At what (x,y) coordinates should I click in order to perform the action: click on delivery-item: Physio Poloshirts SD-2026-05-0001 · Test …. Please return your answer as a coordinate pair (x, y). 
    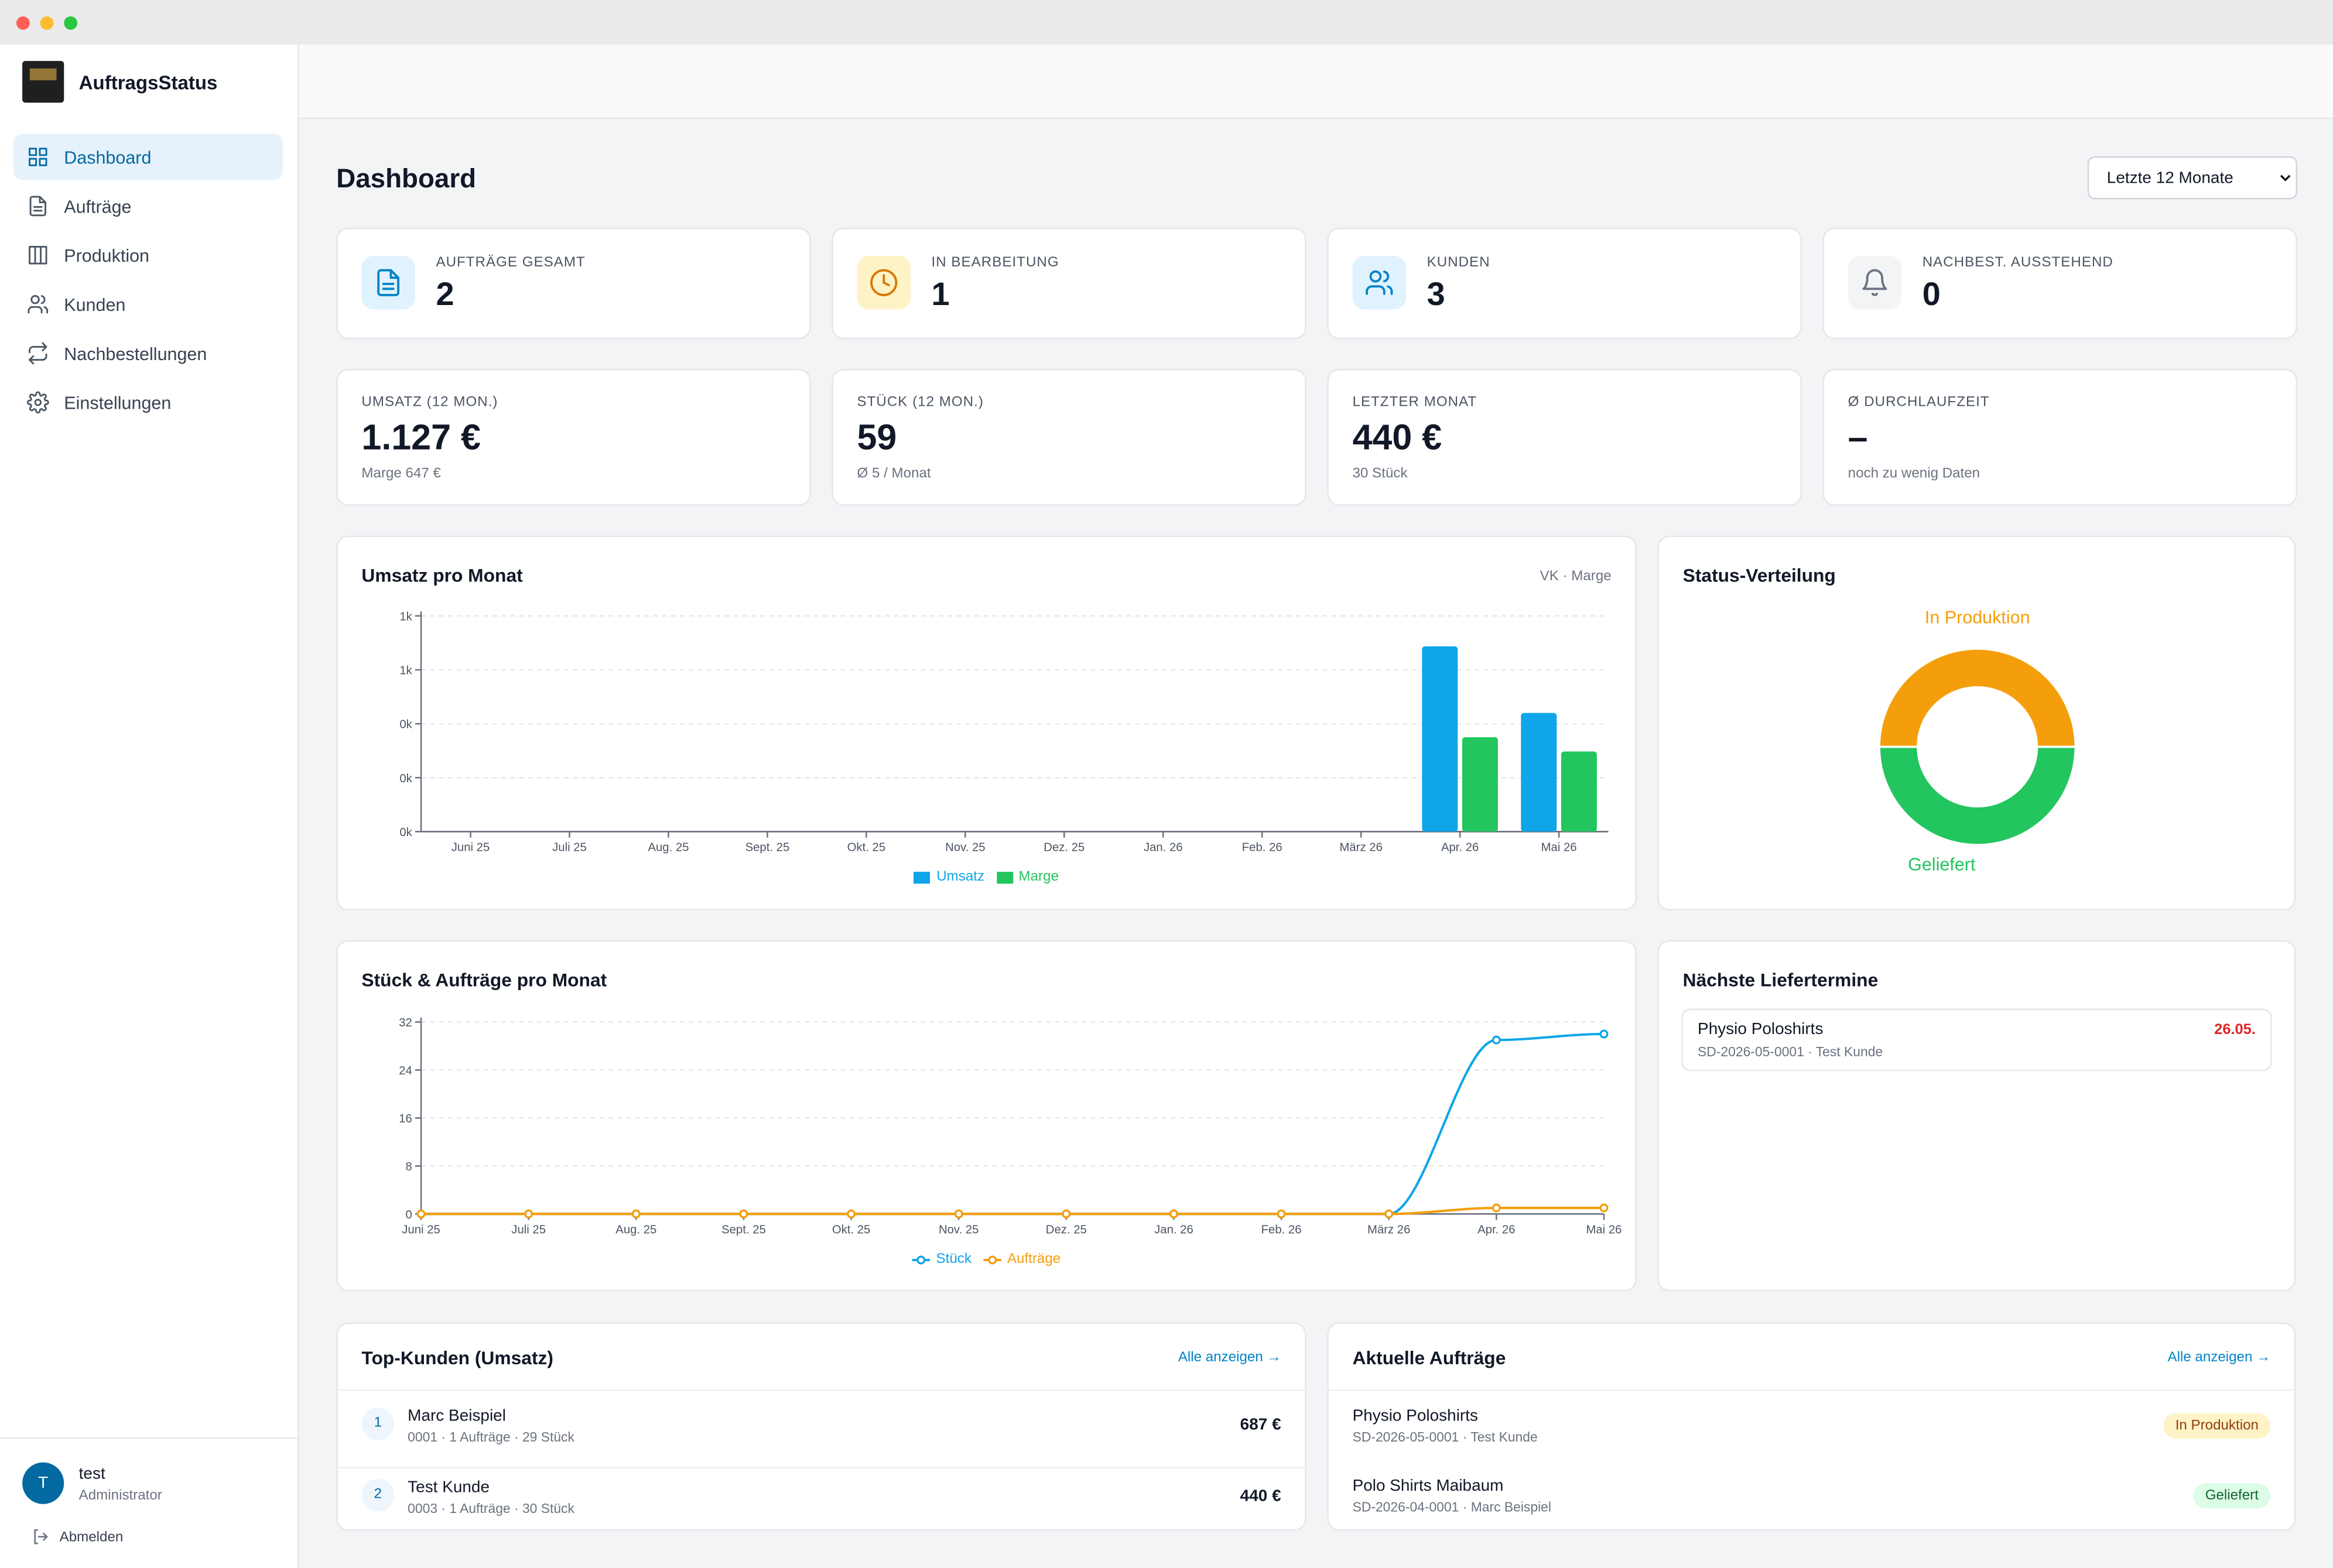
    Looking at the image, I should click on (1976, 1039).